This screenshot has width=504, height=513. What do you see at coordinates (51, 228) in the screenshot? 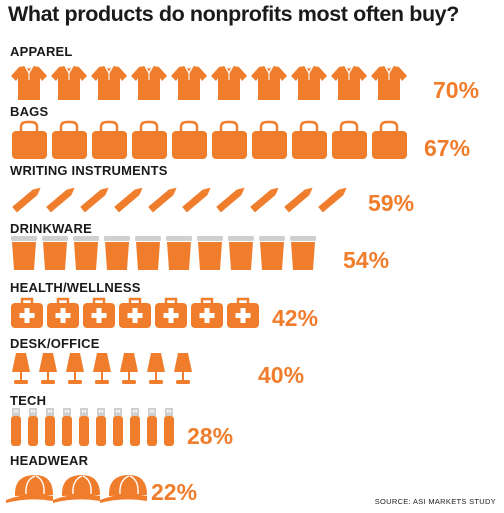
I see `category-label-drinkware: DRINKWARE` at bounding box center [51, 228].